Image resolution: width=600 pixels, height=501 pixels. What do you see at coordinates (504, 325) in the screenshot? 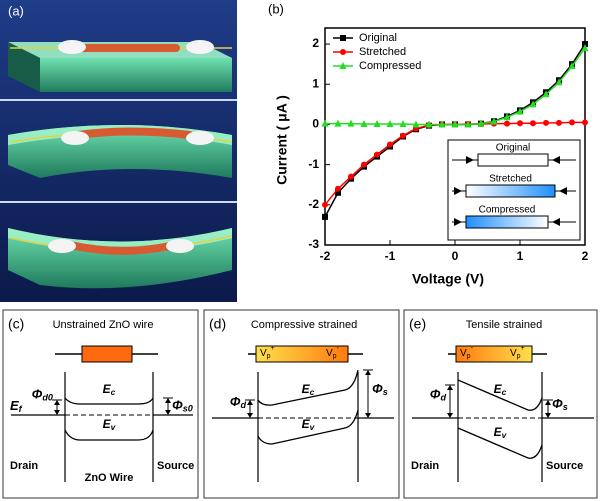
I see `panel-title: Tensile strained` at bounding box center [504, 325].